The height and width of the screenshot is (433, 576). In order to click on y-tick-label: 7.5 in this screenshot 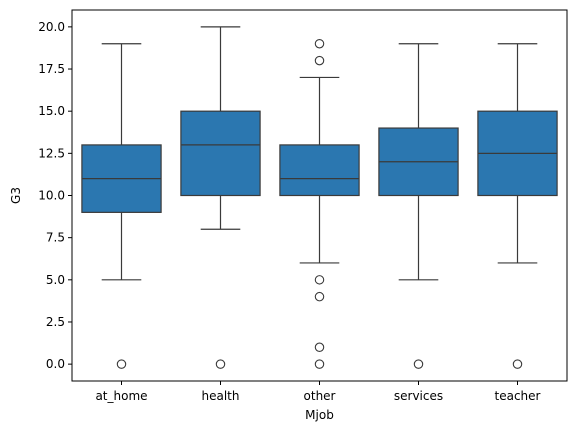, I will do `click(55, 238)`.